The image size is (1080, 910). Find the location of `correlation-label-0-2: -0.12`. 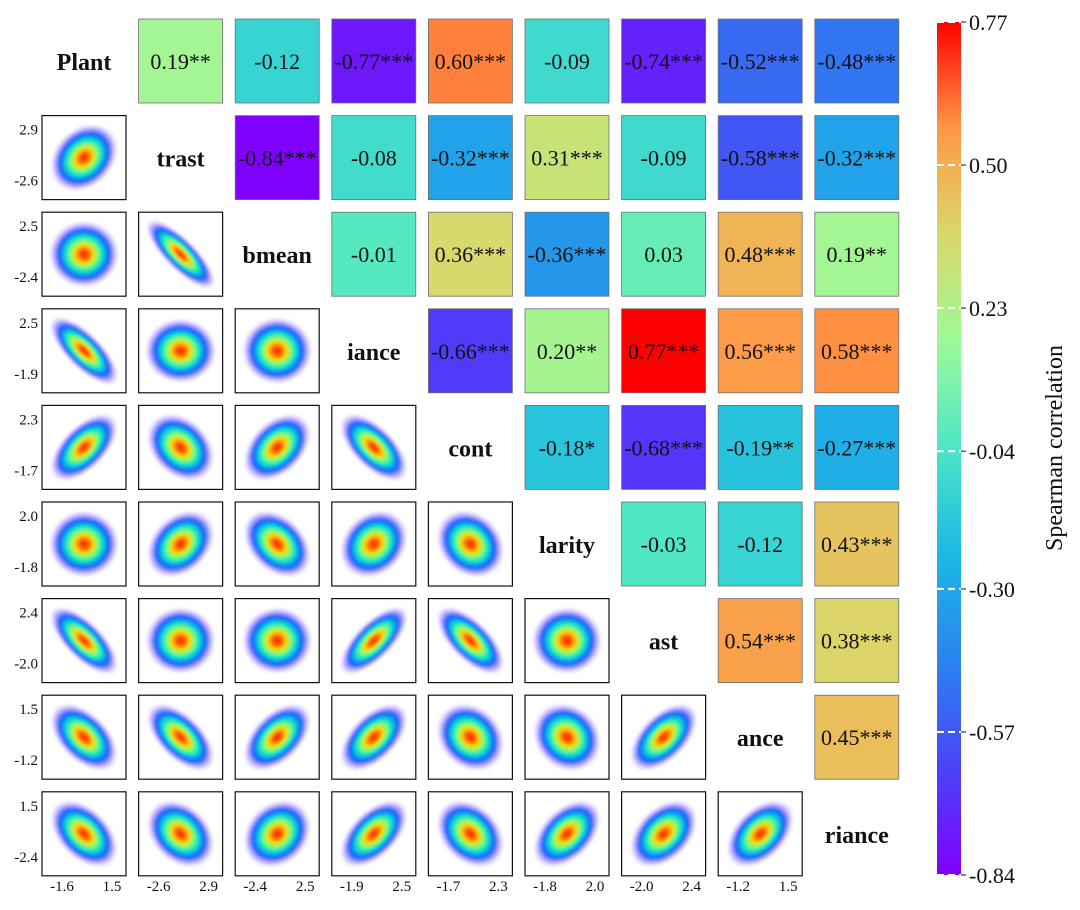

correlation-label-0-2: -0.12 is located at coordinates (277, 61).